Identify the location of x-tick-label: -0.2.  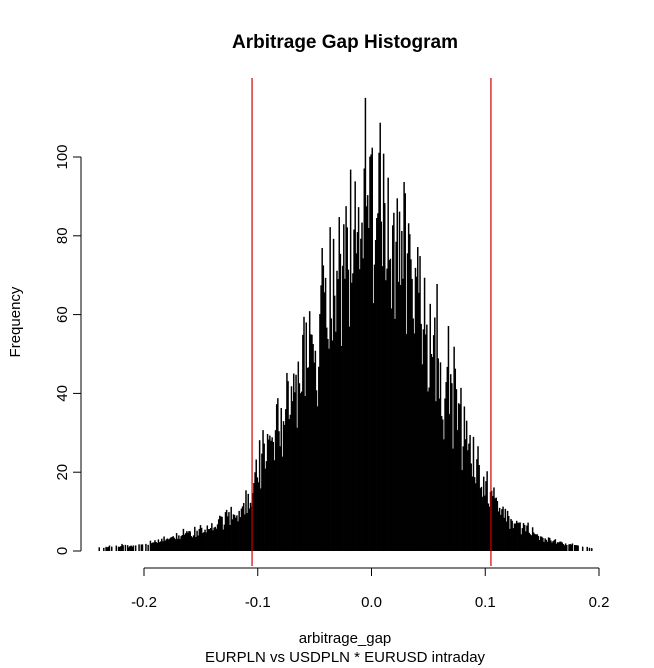
(144, 602).